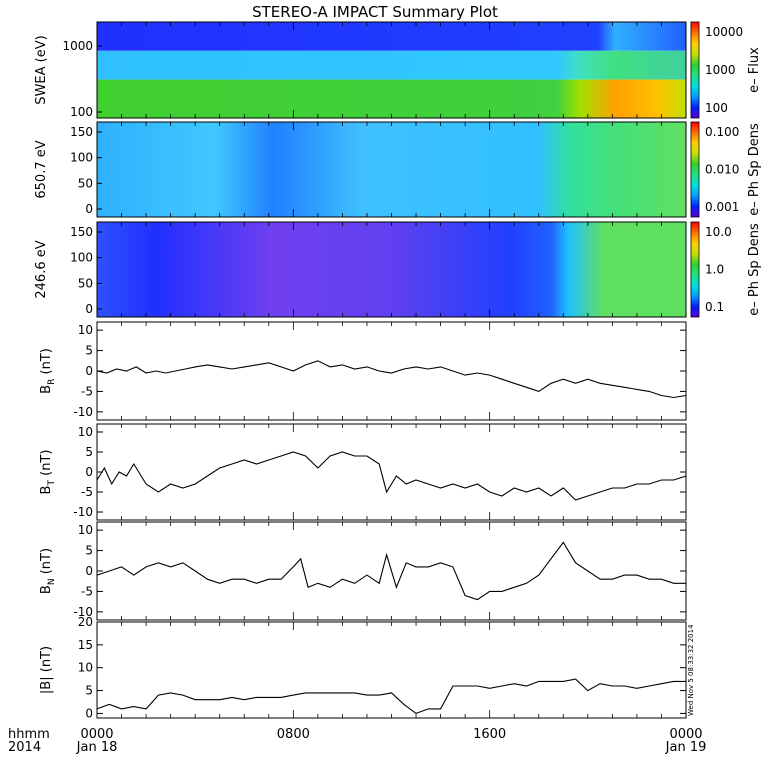 Image resolution: width=780 pixels, height=780 pixels. I want to click on panel-5: 10 5 0 -5 -10 BT (nT), so click(363, 472).